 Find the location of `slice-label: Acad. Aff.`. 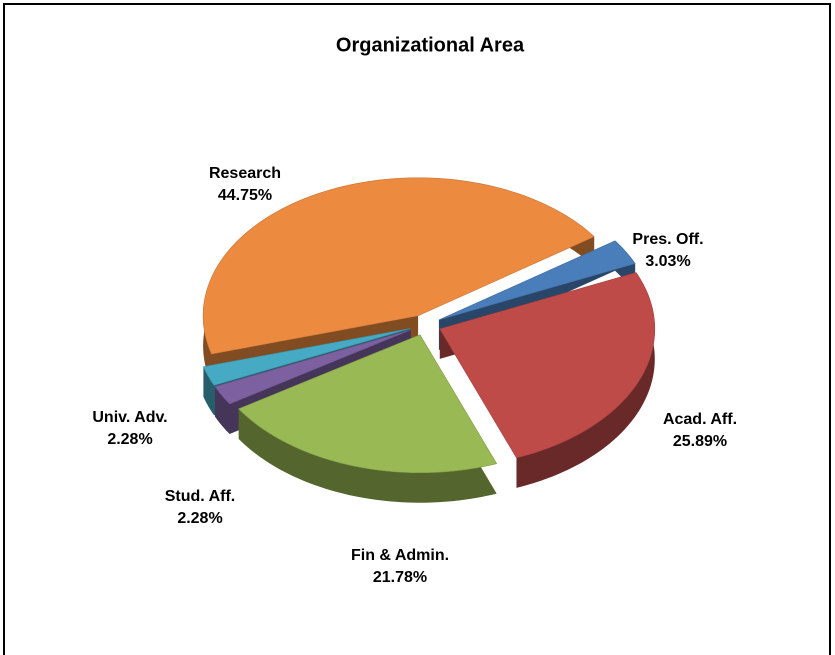

slice-label: Acad. Aff. is located at coordinates (700, 419).